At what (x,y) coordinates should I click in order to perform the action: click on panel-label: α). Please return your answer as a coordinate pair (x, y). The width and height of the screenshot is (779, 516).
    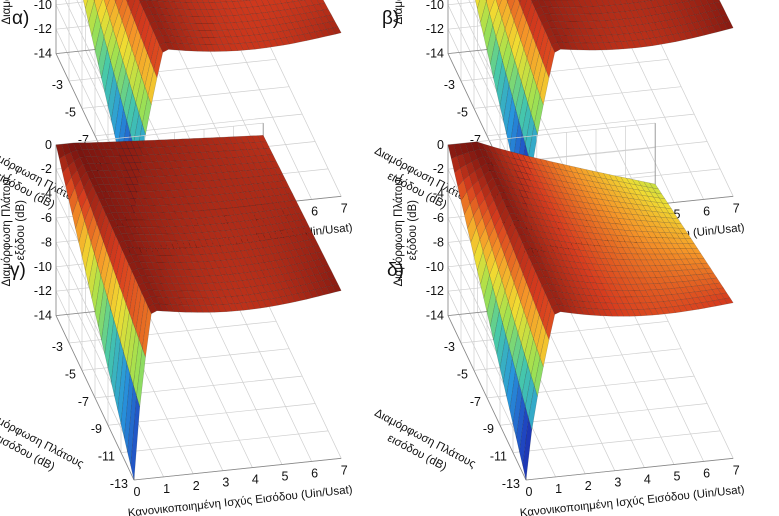
    Looking at the image, I should click on (20, 18).